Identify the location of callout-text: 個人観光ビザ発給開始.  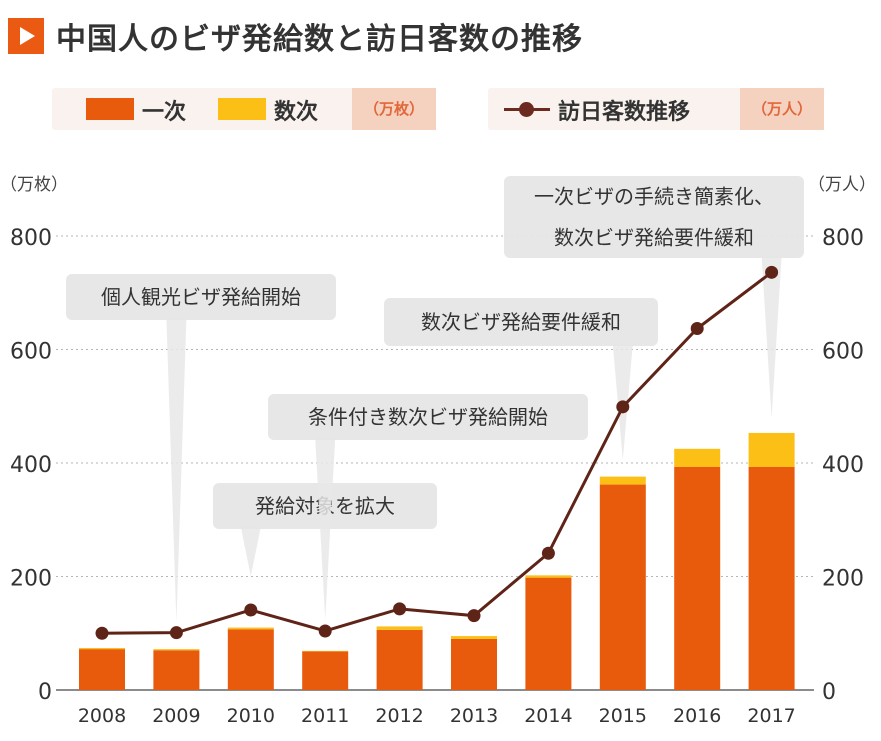
(201, 297).